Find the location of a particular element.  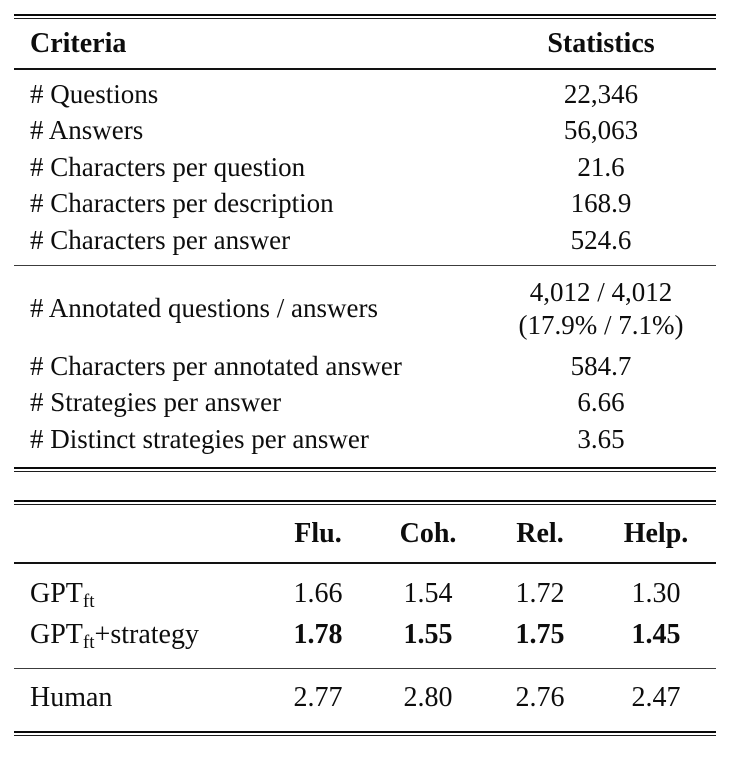

stat-row-chars-per-answer: # Characters per answer 524.6 is located at coordinates (365, 240).